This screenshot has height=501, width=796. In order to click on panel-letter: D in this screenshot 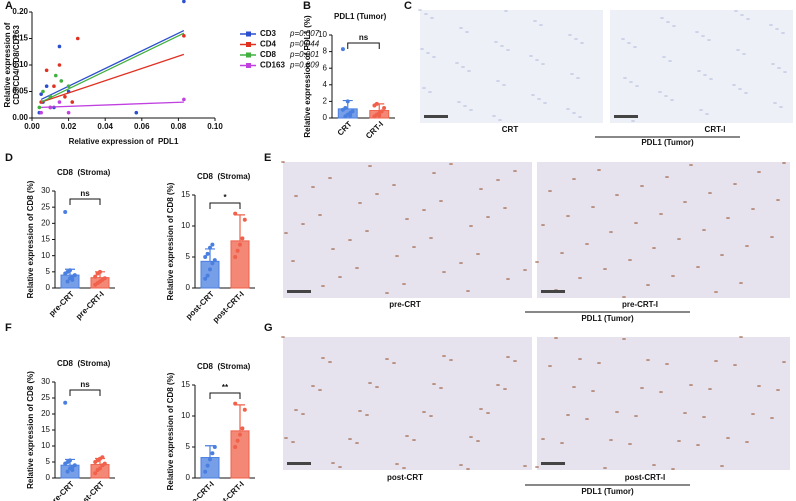, I will do `click(9, 158)`.